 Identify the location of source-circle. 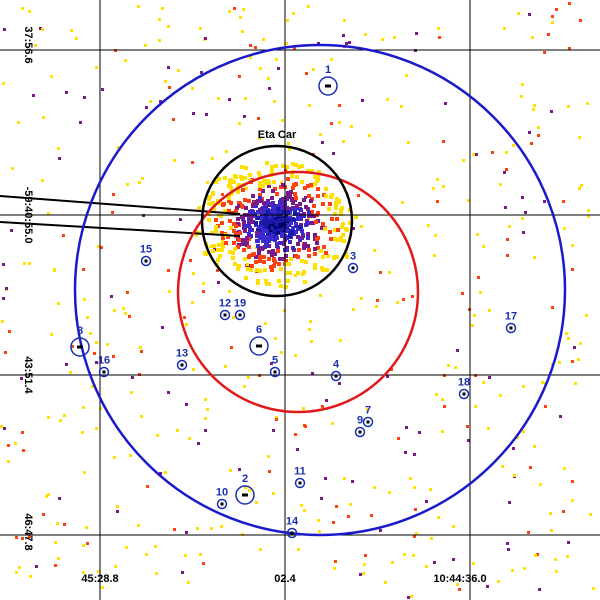
(292, 533).